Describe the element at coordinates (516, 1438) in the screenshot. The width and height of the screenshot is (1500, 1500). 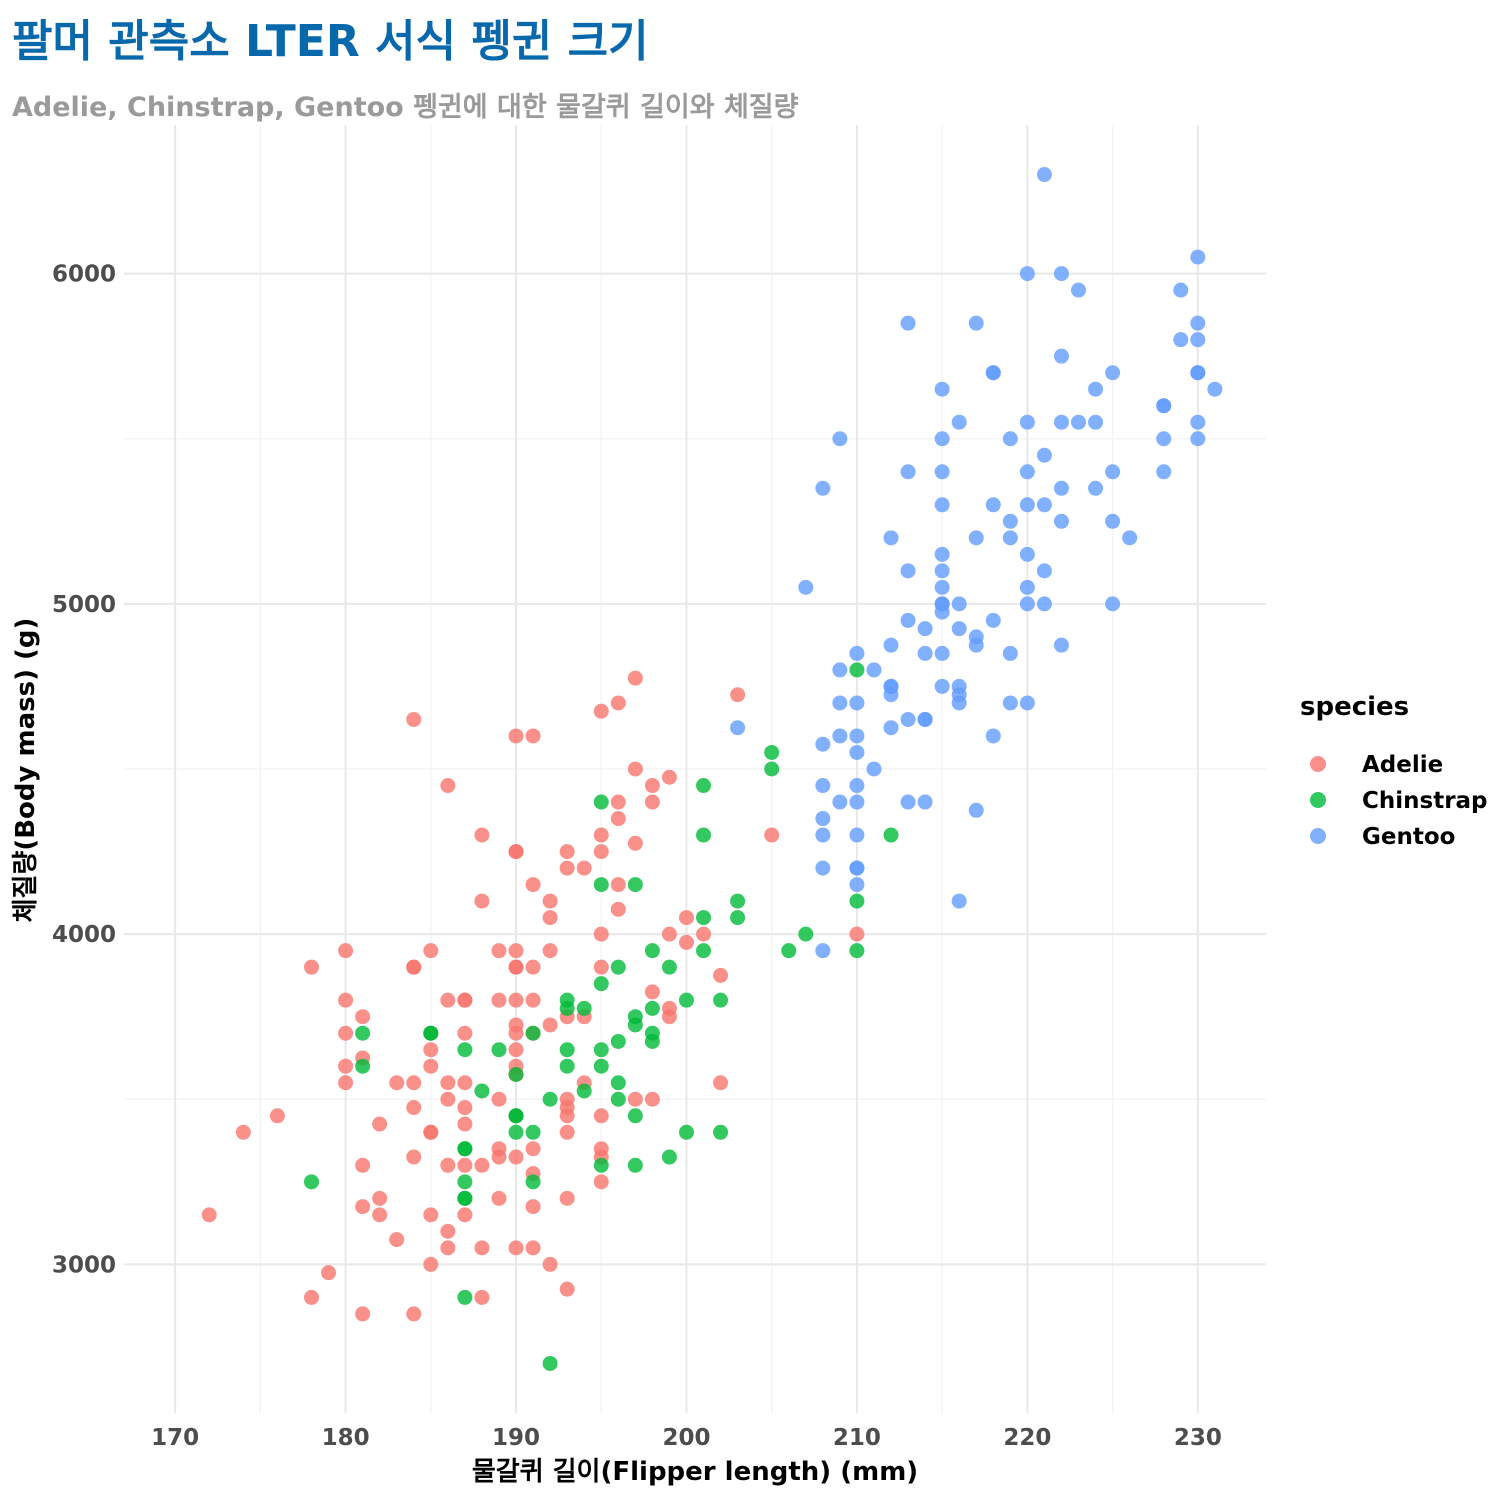
I see `x-tick-label: 190` at that location.